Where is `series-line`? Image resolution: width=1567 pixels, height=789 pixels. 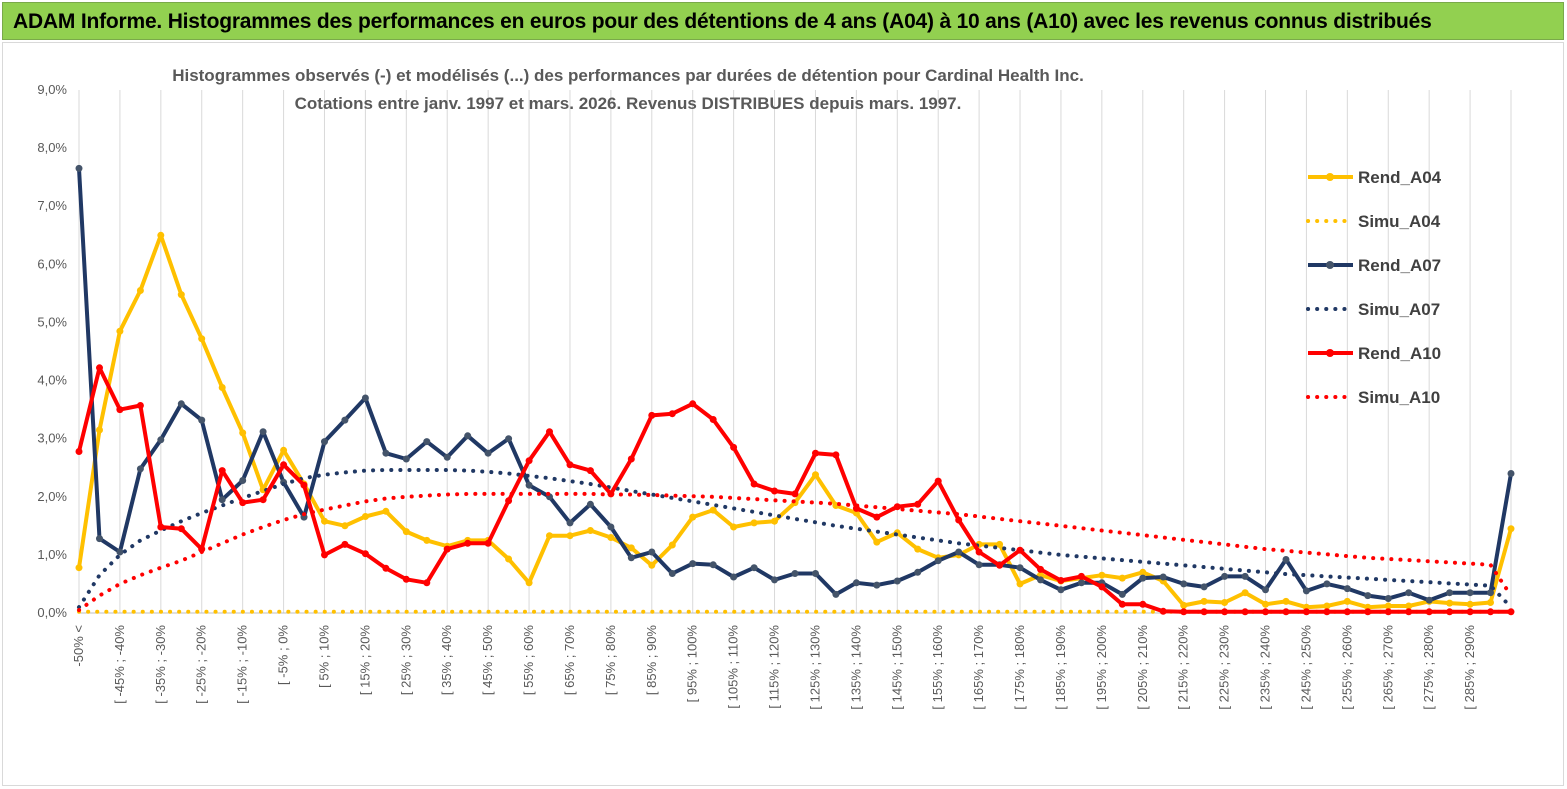 series-line is located at coordinates (795, 552).